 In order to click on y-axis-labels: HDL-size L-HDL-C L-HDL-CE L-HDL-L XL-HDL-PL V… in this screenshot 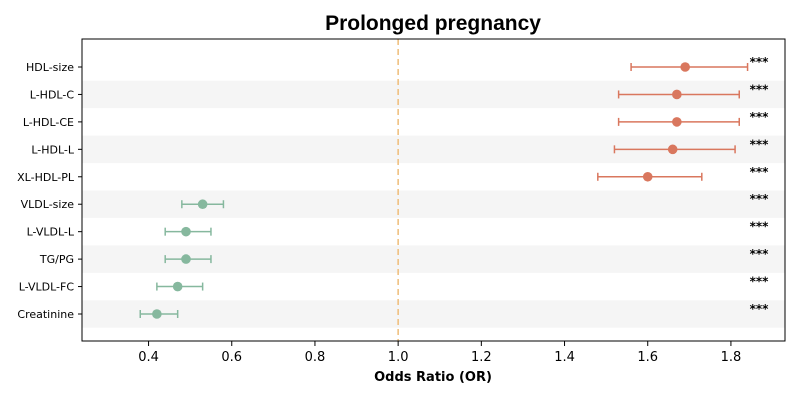, I will do `click(49, 191)`.